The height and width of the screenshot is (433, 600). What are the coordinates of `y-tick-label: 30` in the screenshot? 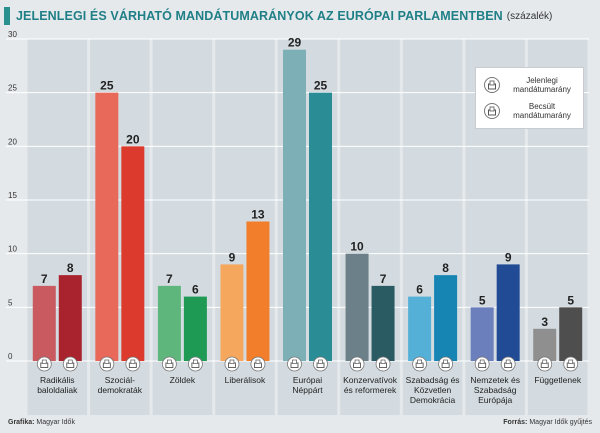 It's located at (12, 34).